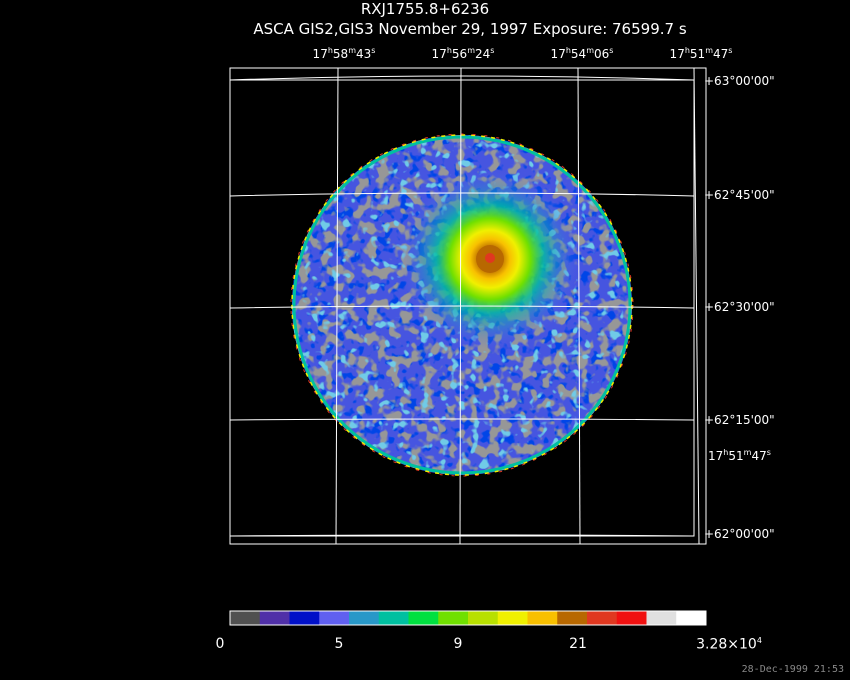 The height and width of the screenshot is (680, 850). Describe the element at coordinates (344, 53) in the screenshot. I see `ra-label-1: 17h58m43s` at that location.